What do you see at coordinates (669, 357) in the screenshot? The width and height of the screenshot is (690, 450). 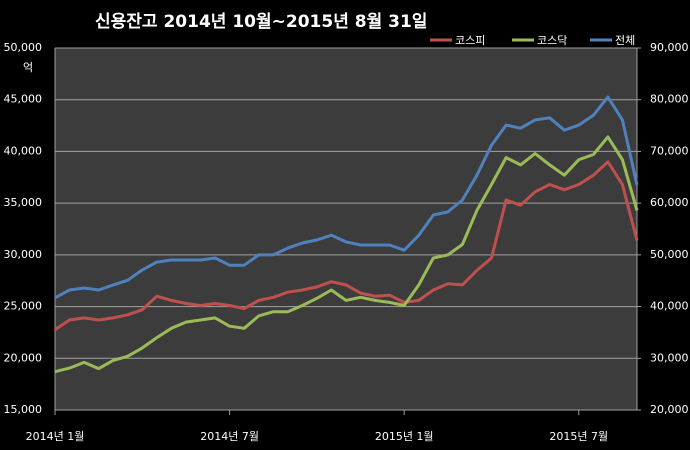 I see `y2-tick-label: 30,000` at bounding box center [669, 357].